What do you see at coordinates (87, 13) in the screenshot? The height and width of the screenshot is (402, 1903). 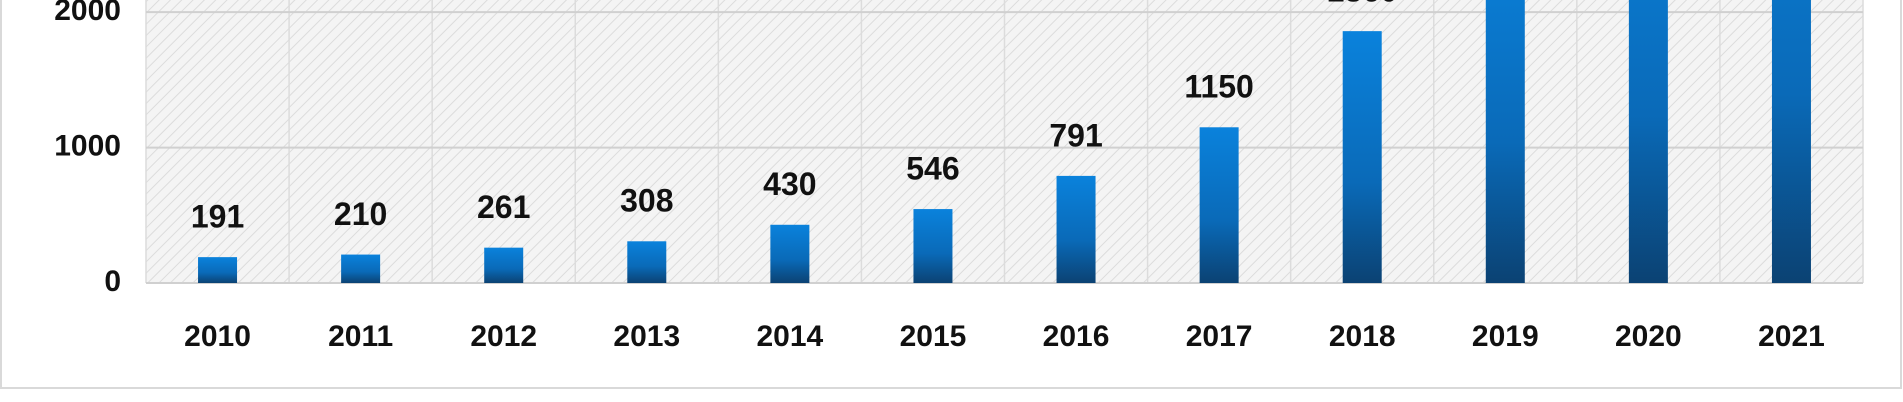 I see `y-tick-label: 2000` at bounding box center [87, 13].